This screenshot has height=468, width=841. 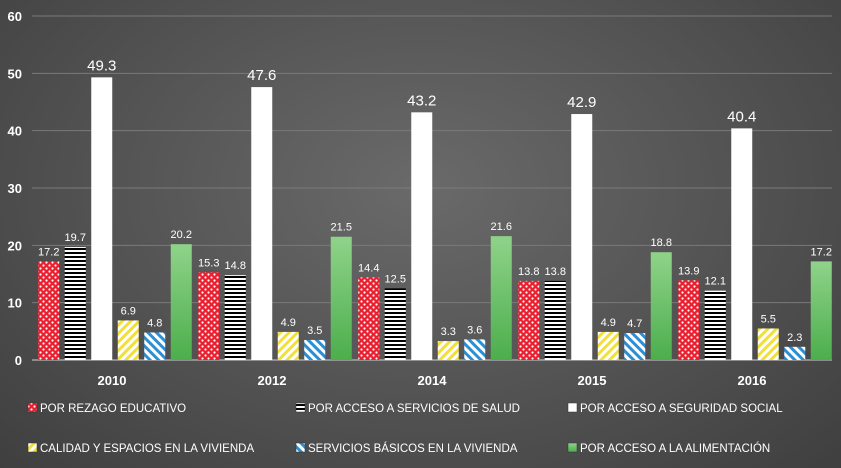 What do you see at coordinates (661, 243) in the screenshot?
I see `data-label: 18.8` at bounding box center [661, 243].